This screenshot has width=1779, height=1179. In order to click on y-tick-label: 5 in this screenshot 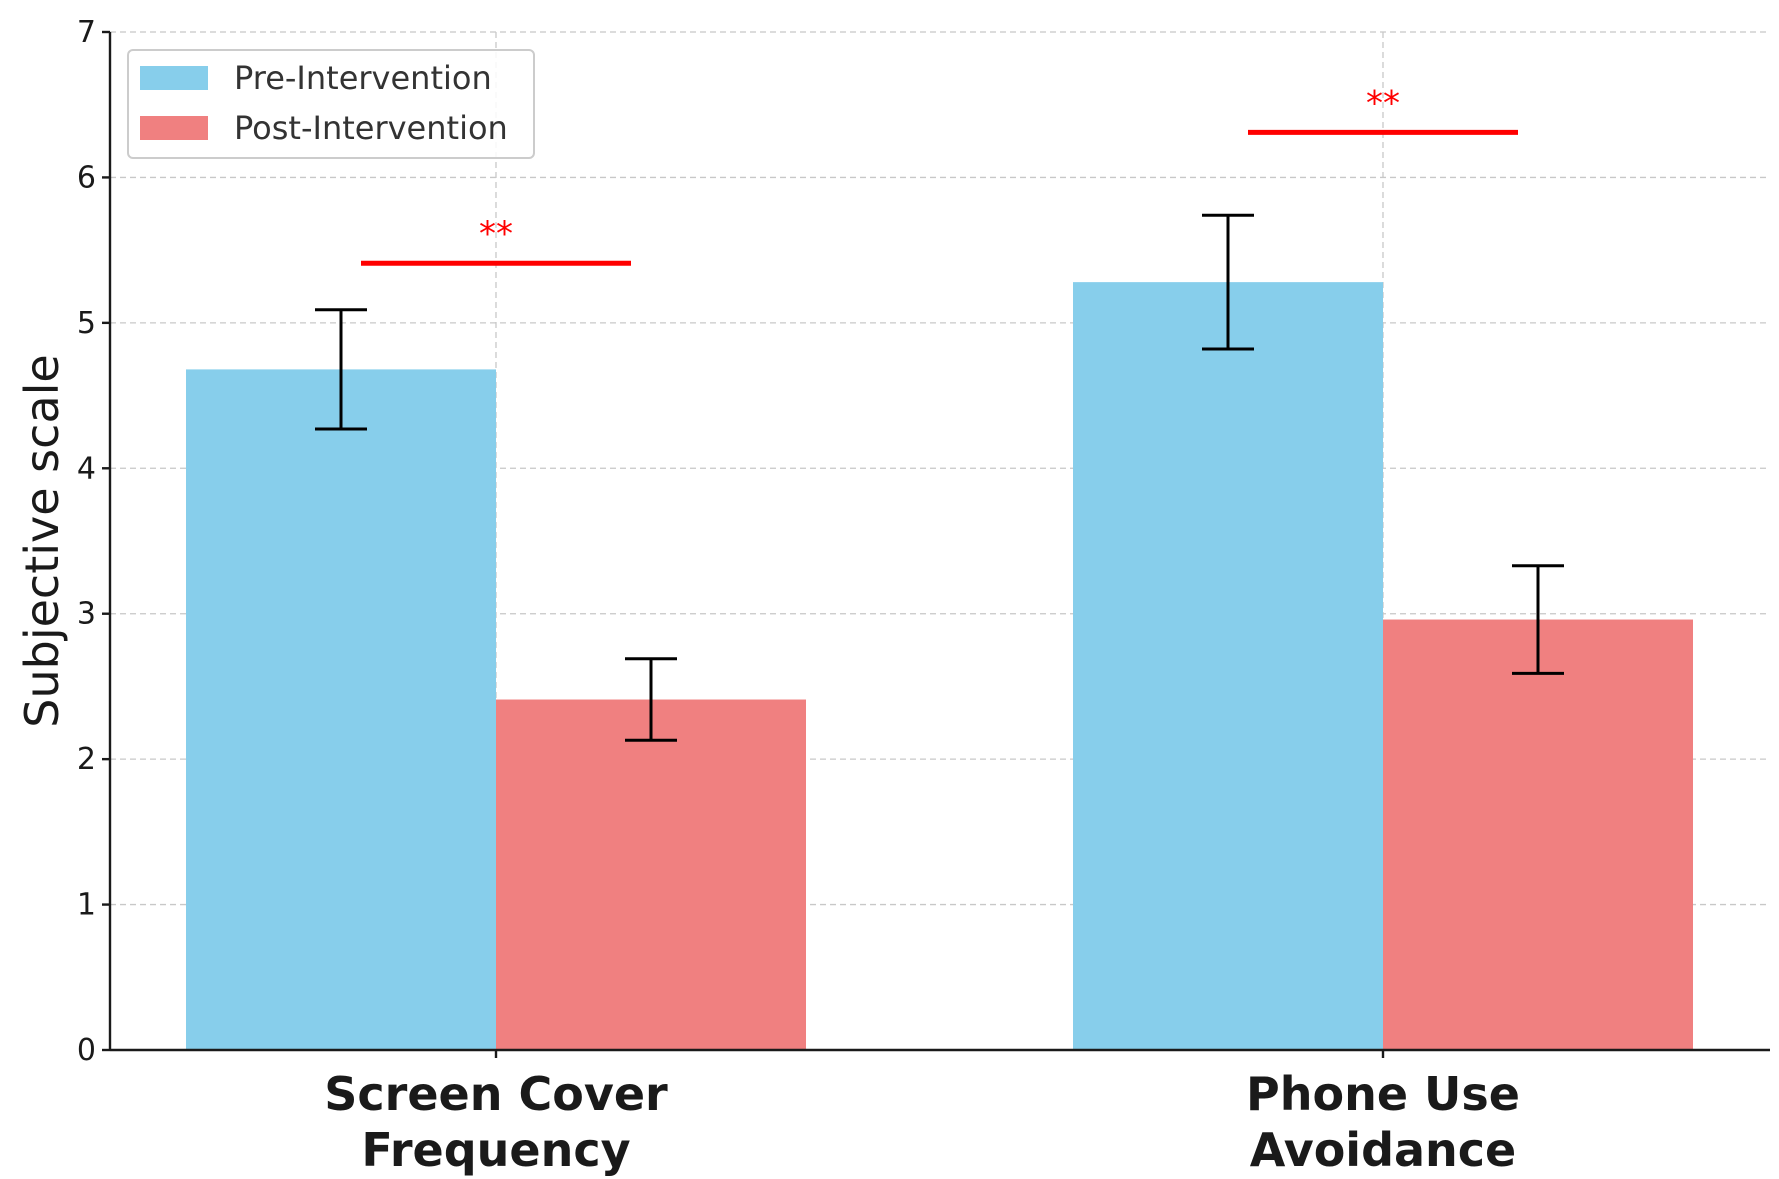, I will do `click(86, 323)`.